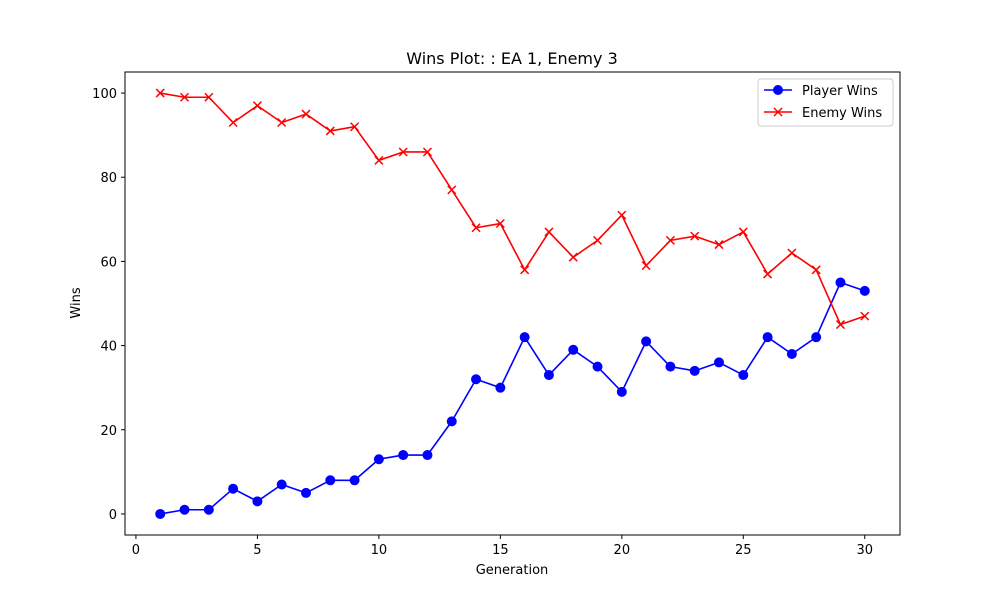 The width and height of the screenshot is (1000, 600). What do you see at coordinates (512, 570) in the screenshot?
I see `x-axis-label: Generation` at bounding box center [512, 570].